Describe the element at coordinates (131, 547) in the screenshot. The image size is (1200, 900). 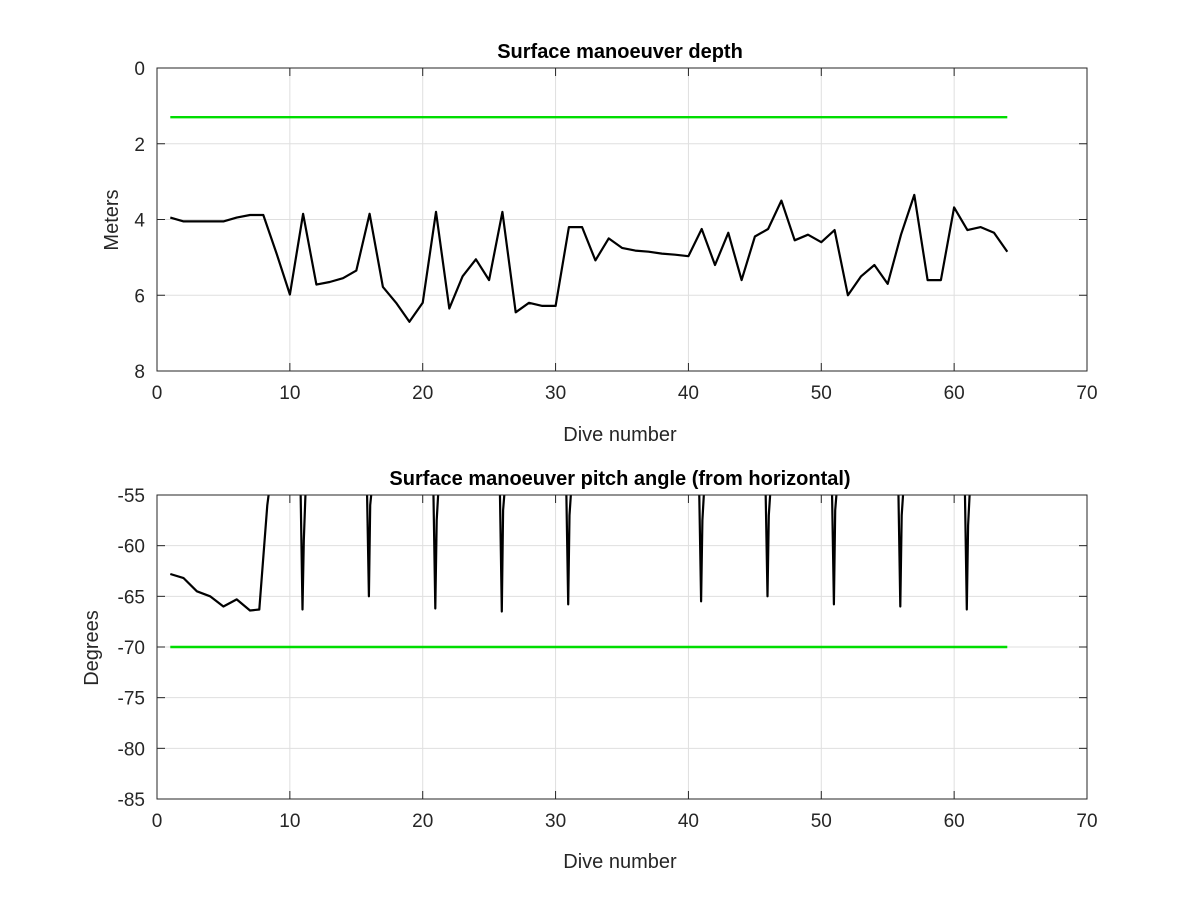
I see `y-tick-label: -60` at that location.